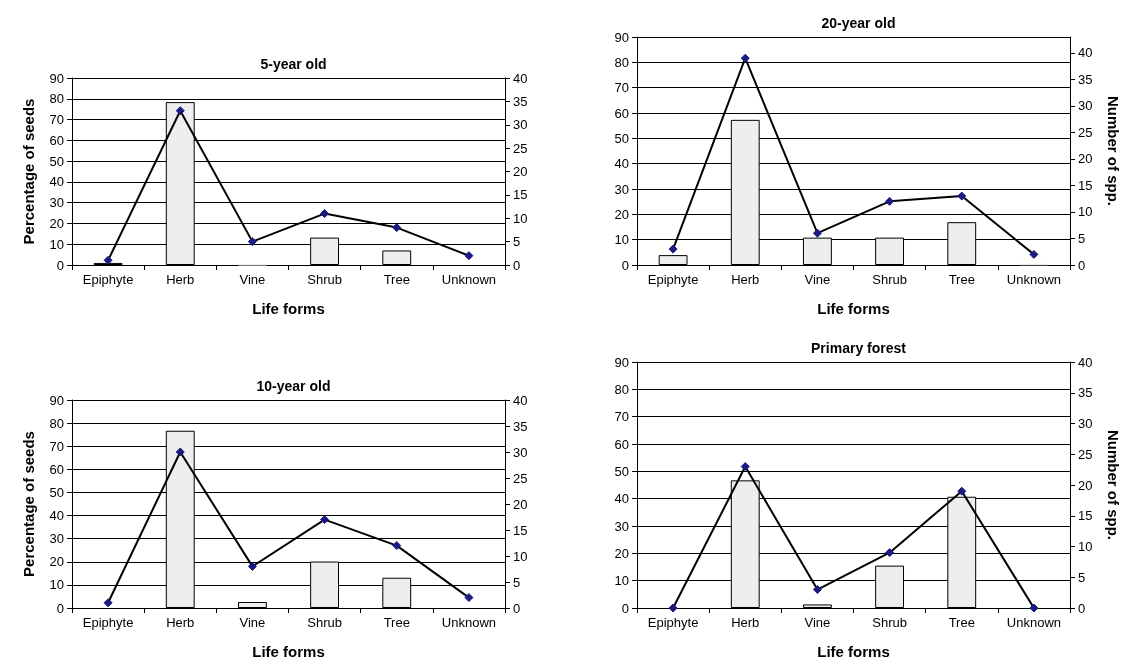 The height and width of the screenshot is (664, 1133). Describe the element at coordinates (28, 504) in the screenshot. I see `y-axis-title: Percentage of seeds` at that location.